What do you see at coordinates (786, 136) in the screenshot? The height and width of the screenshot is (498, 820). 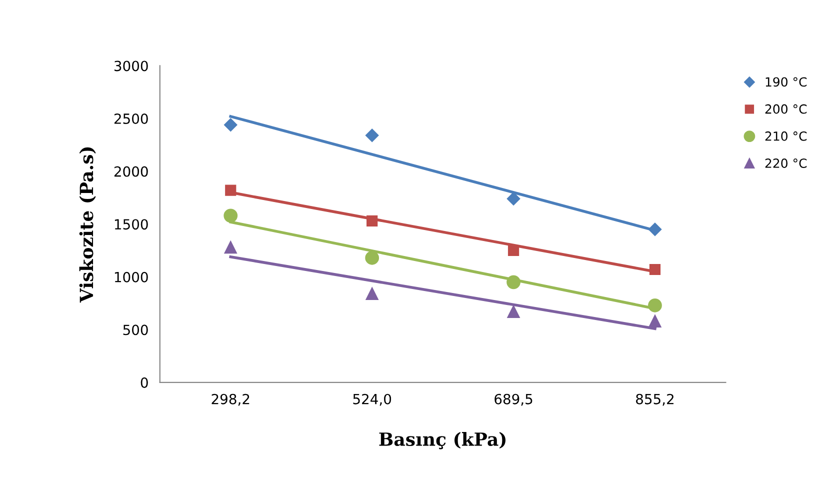 I see `legend-label: 210 °C` at bounding box center [786, 136].